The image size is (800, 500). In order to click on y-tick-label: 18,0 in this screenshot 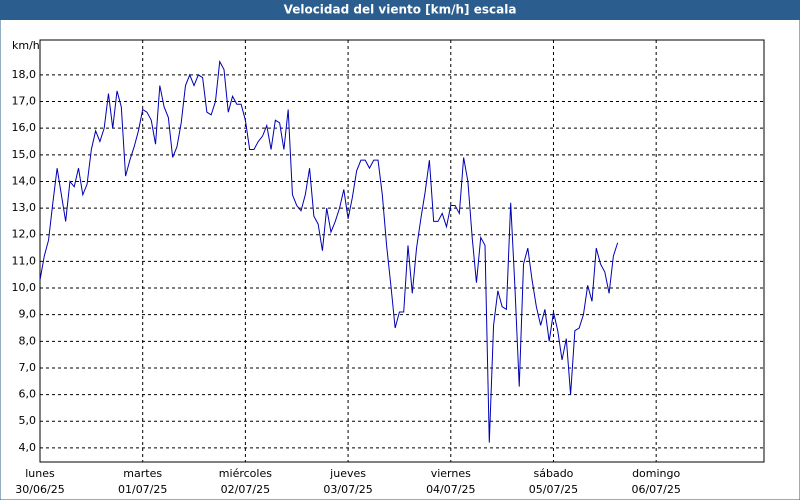, I will do `click(24, 74)`.